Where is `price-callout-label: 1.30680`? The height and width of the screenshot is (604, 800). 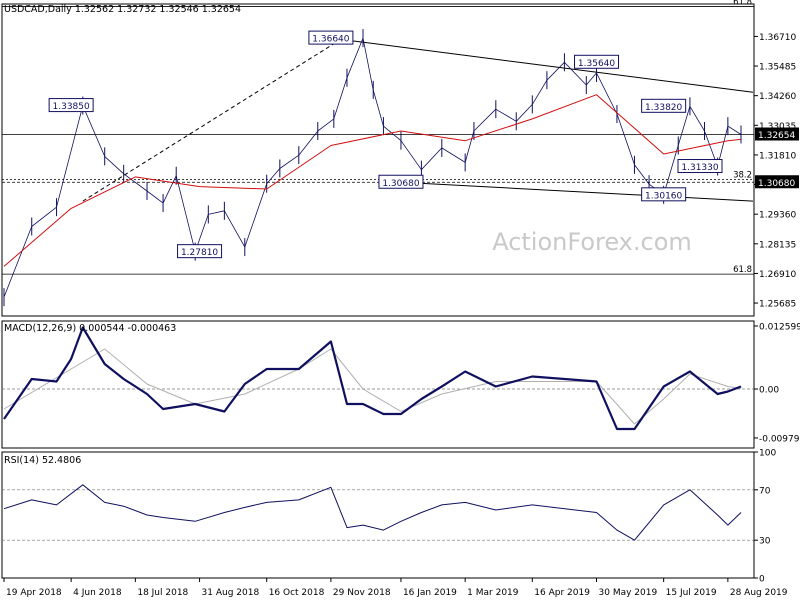 price-callout-label: 1.30680 is located at coordinates (400, 184).